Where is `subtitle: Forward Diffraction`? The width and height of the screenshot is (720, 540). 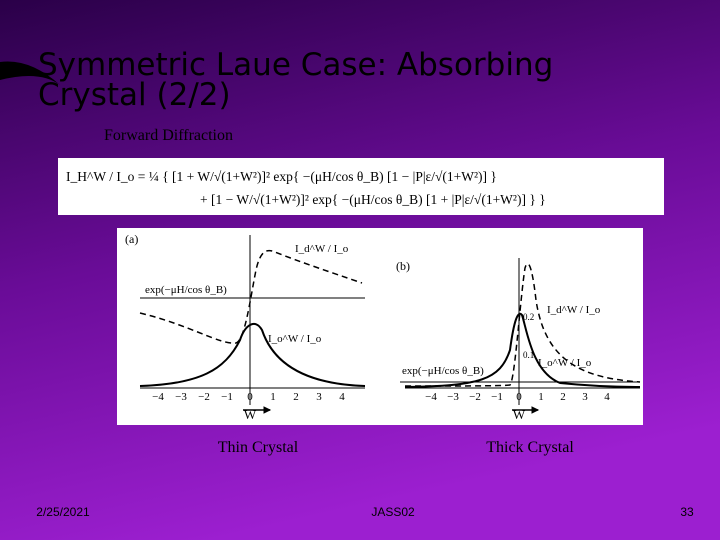
subtitle: Forward Diffraction is located at coordinates (168, 135).